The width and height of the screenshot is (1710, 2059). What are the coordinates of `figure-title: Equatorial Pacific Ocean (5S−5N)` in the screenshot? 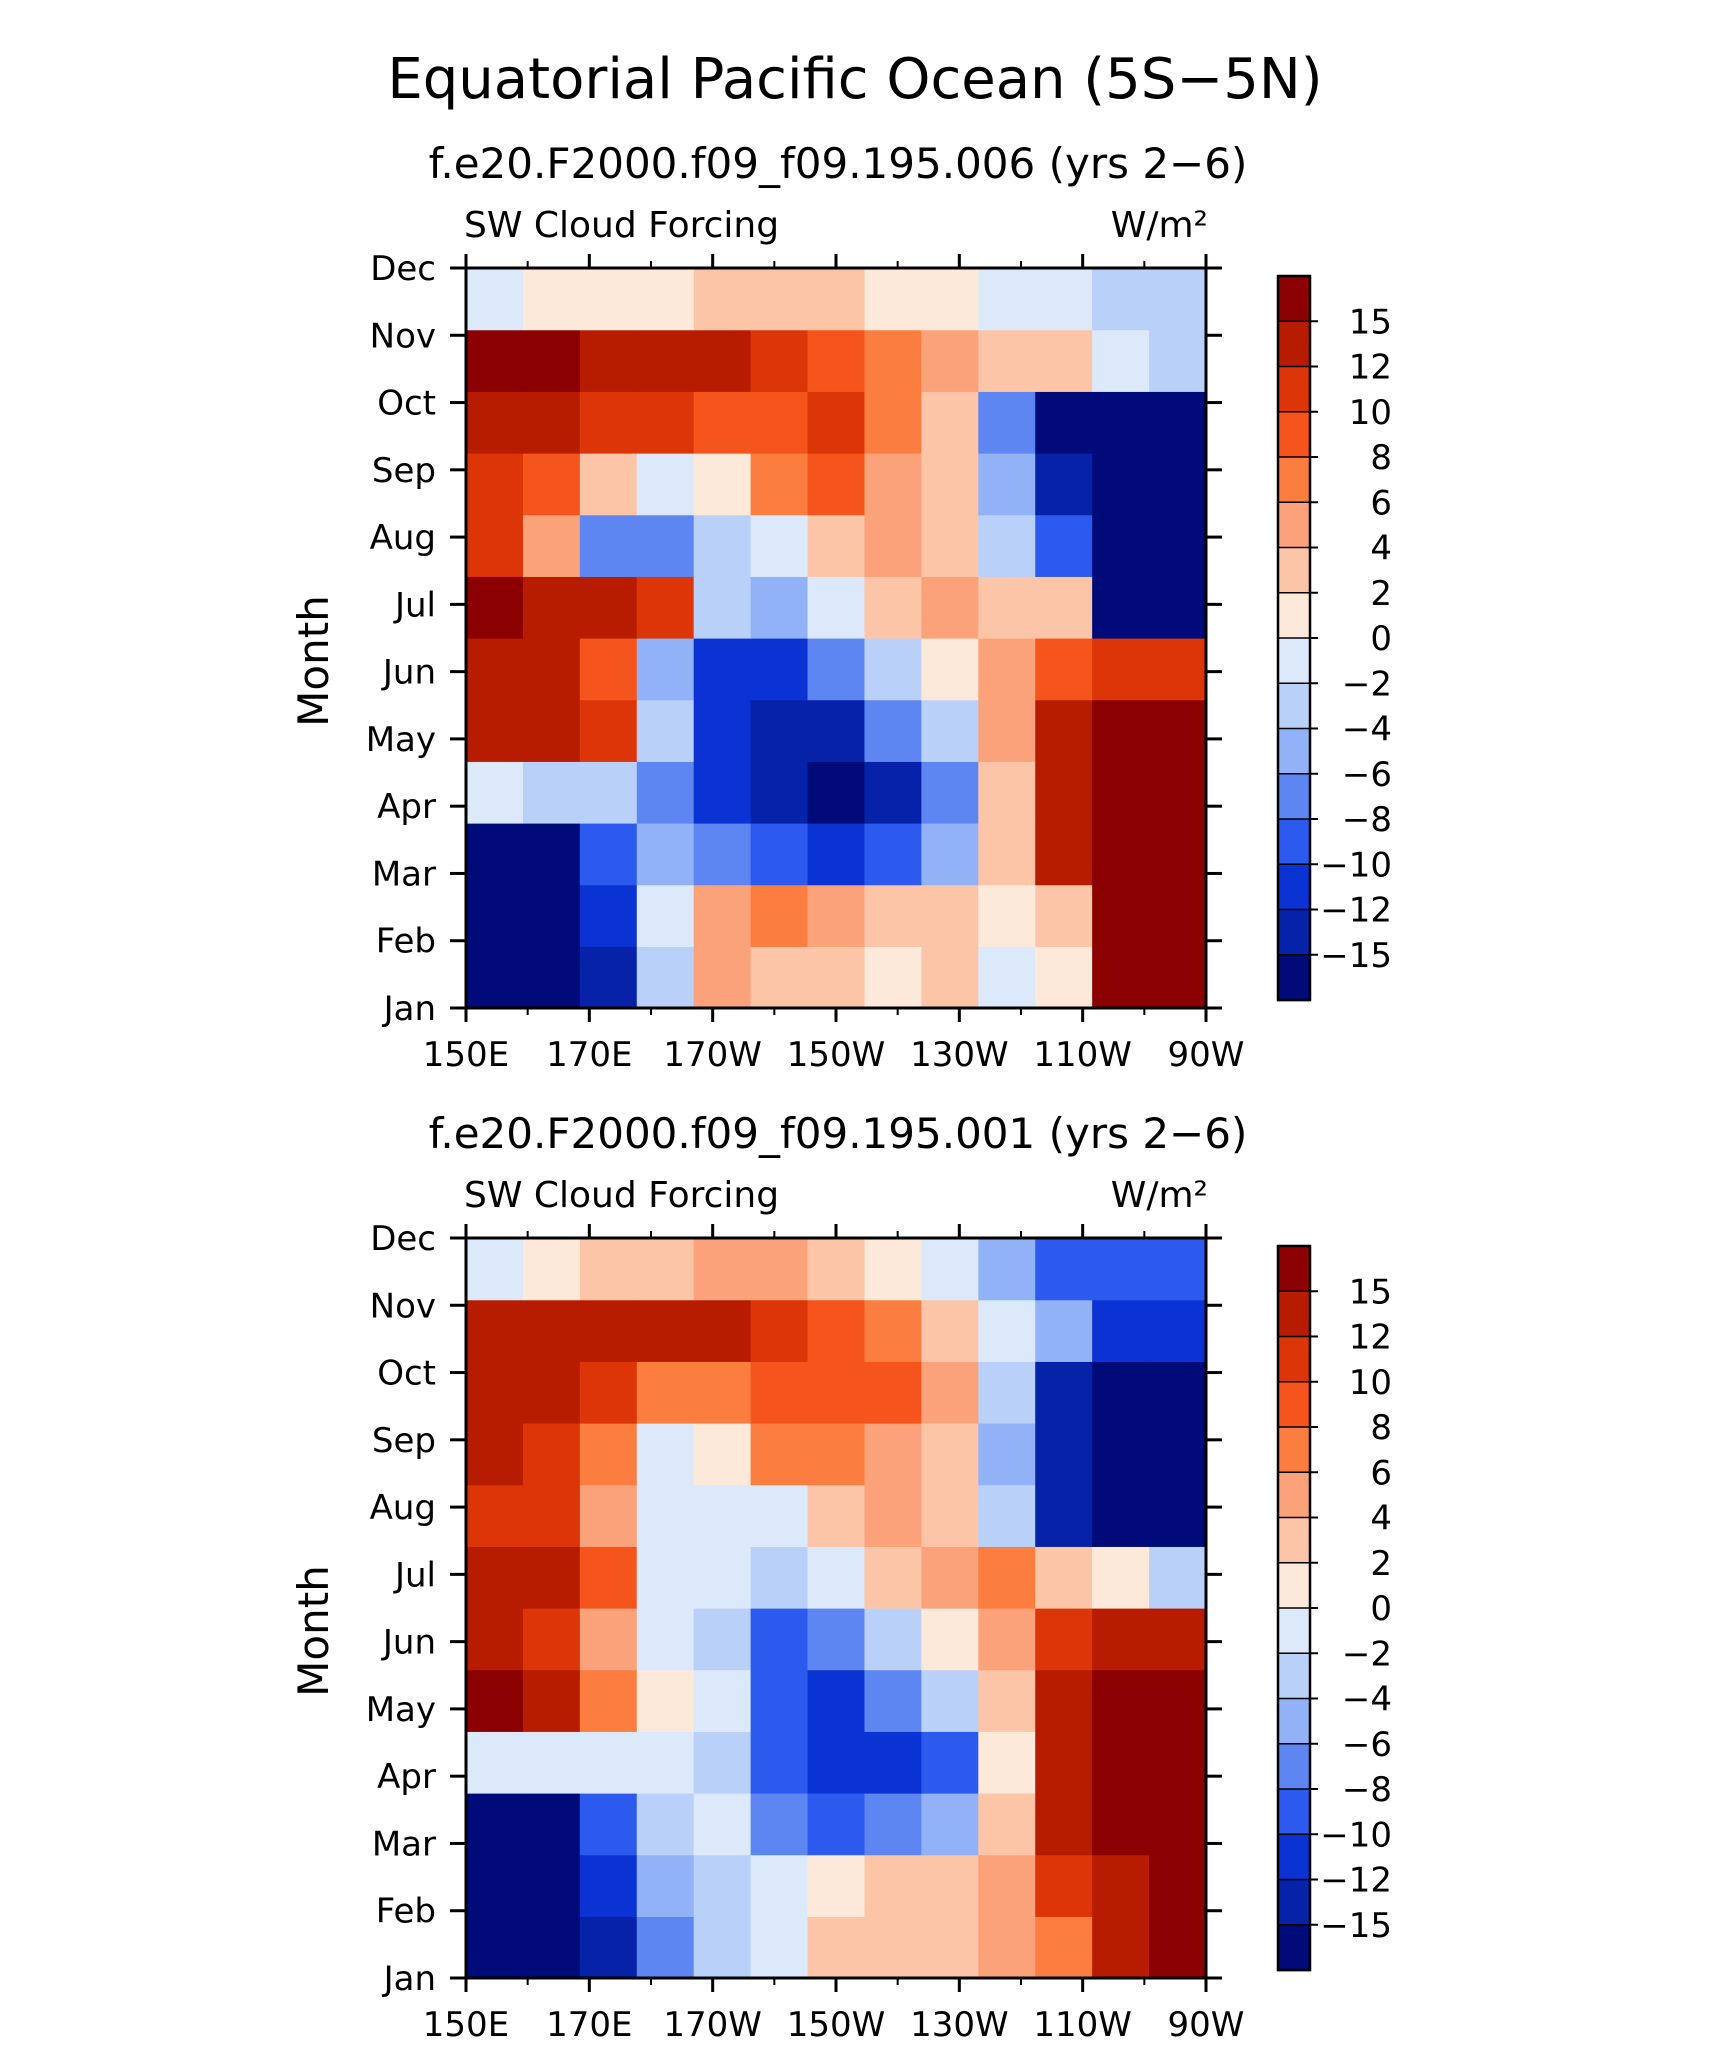 It's located at (854, 79).